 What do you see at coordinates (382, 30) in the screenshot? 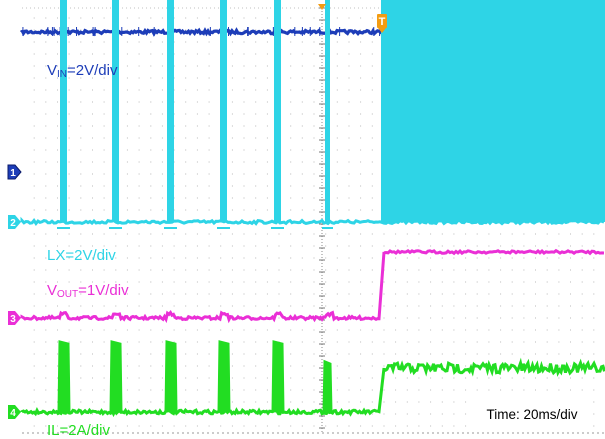
I see `trigger-marker-pointer` at bounding box center [382, 30].